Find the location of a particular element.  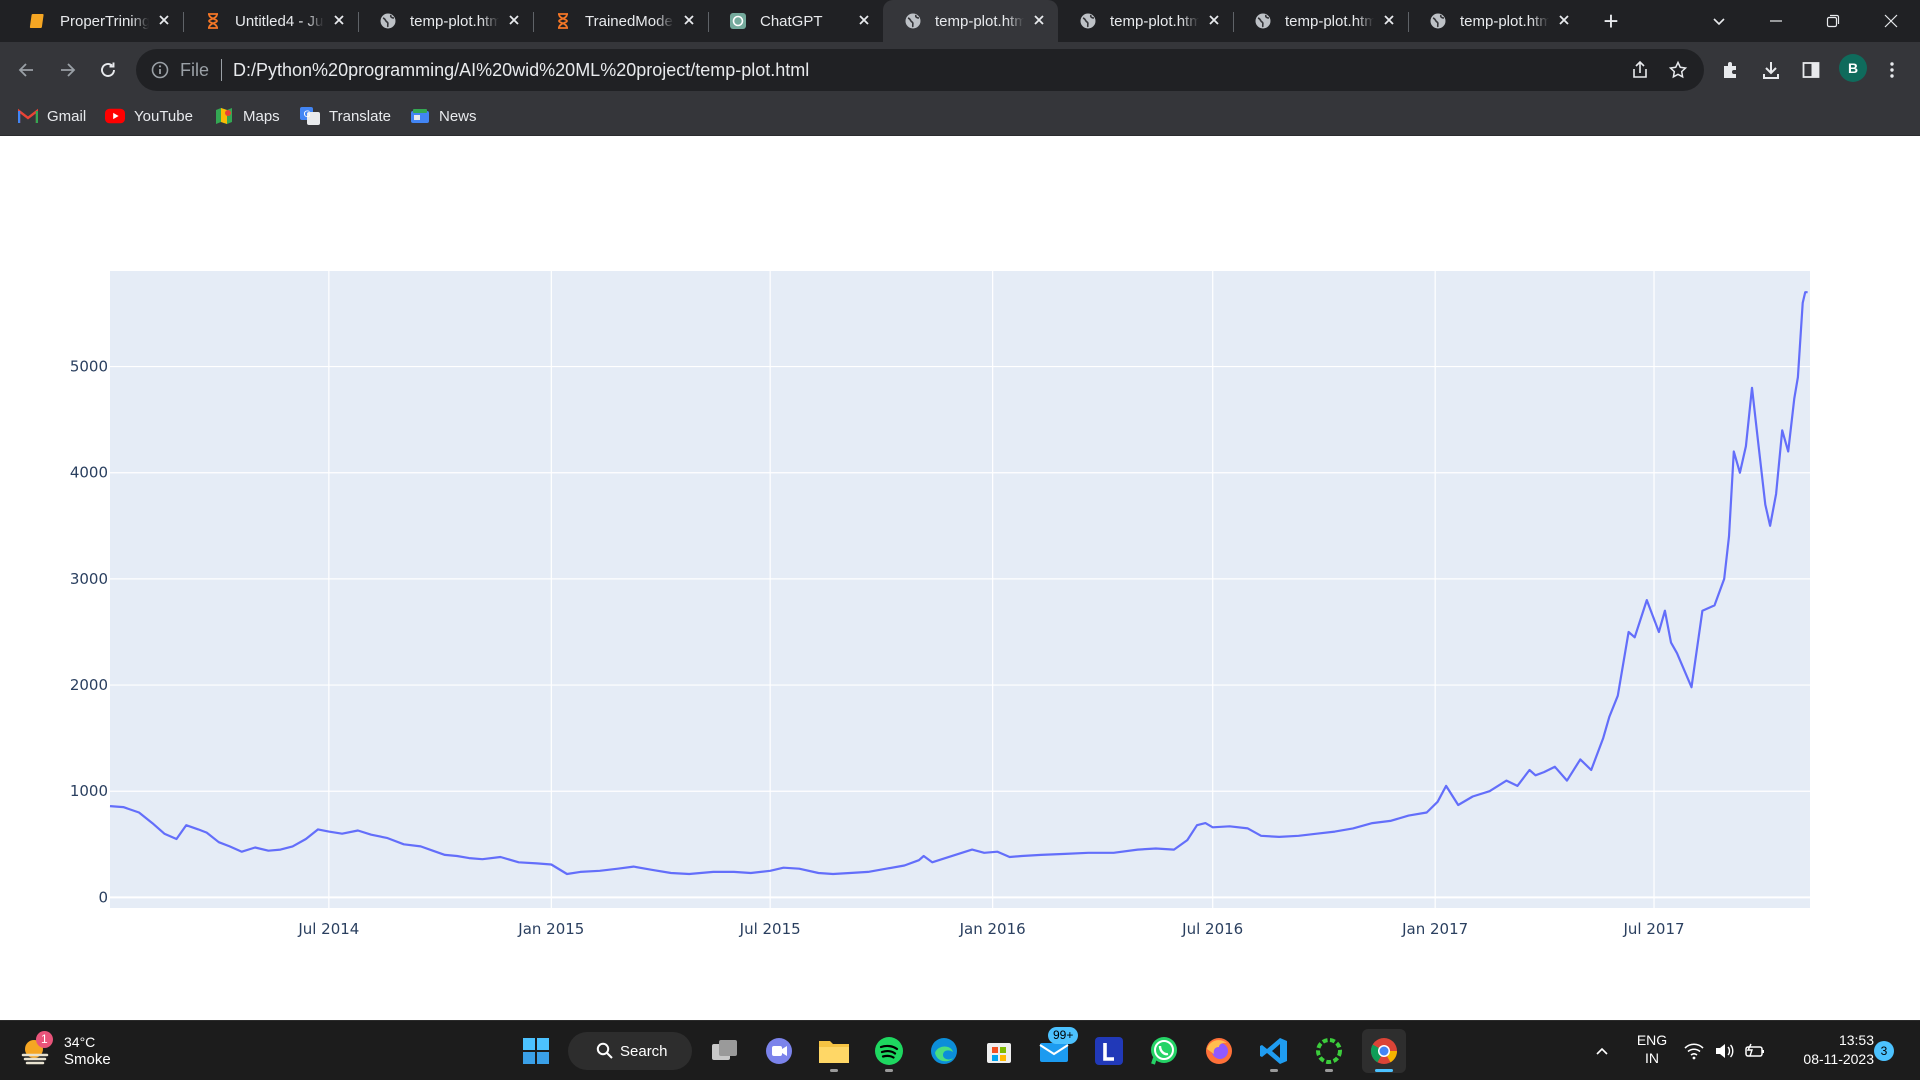

folder-icon is located at coordinates (834, 1052).